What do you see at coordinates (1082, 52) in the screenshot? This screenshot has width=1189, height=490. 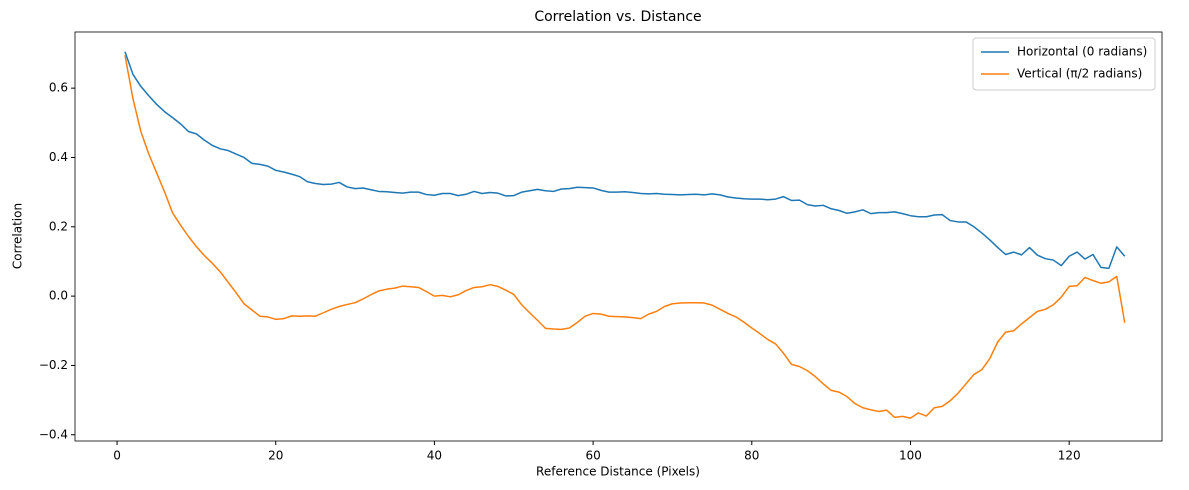 I see `legend-label: Horizontal (0 radians)` at bounding box center [1082, 52].